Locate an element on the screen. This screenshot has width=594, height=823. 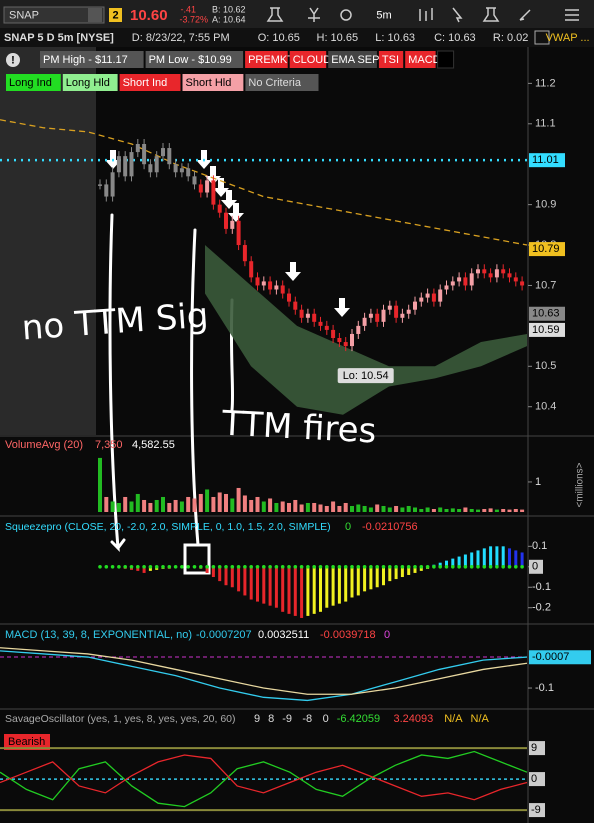
y-tick-label: 0.1 is located at coordinates (539, 546).